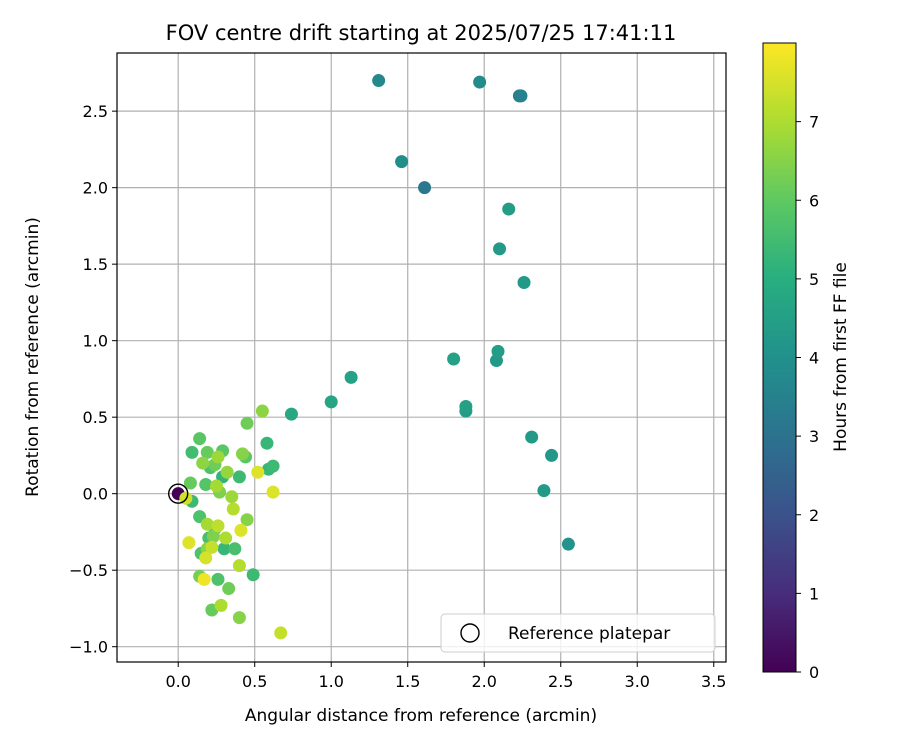  Describe the element at coordinates (95, 494) in the screenshot. I see `y-tick-label: 0.0` at that location.